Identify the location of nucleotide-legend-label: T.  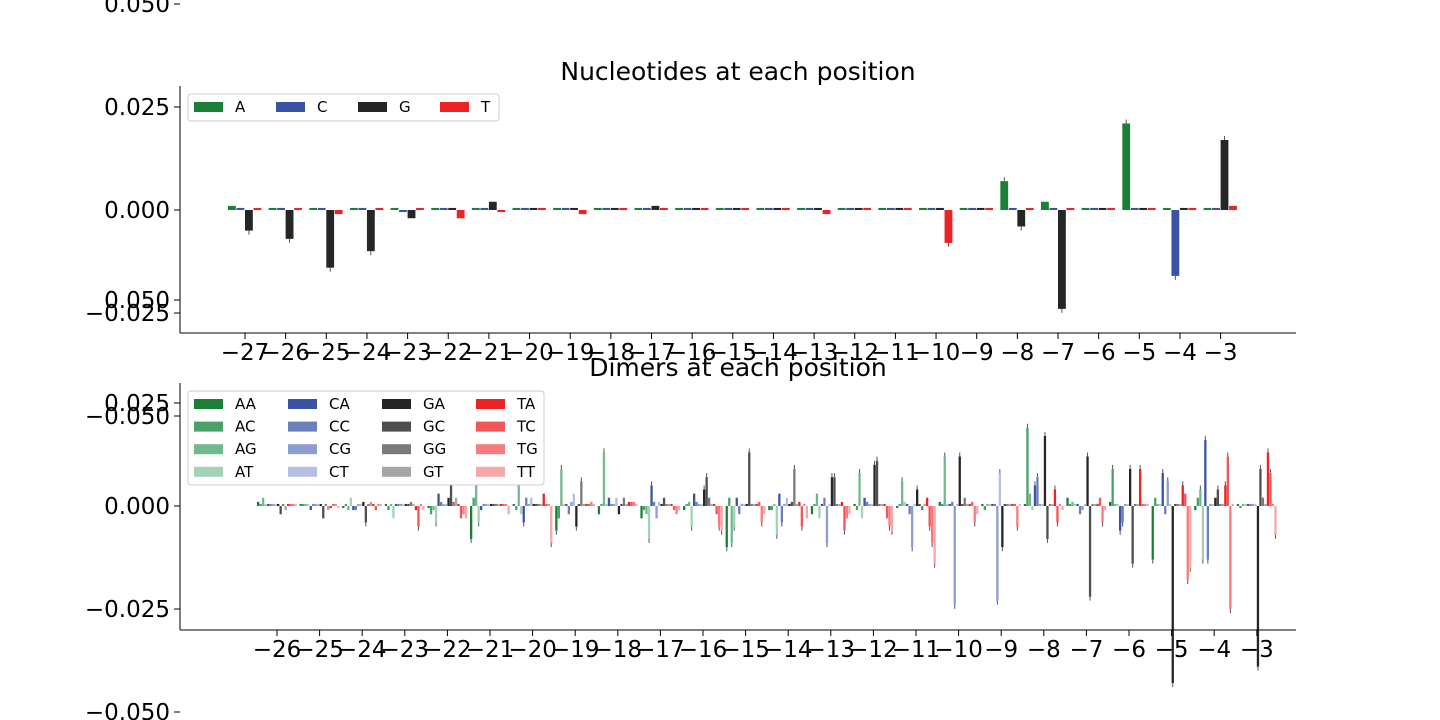
(485, 107).